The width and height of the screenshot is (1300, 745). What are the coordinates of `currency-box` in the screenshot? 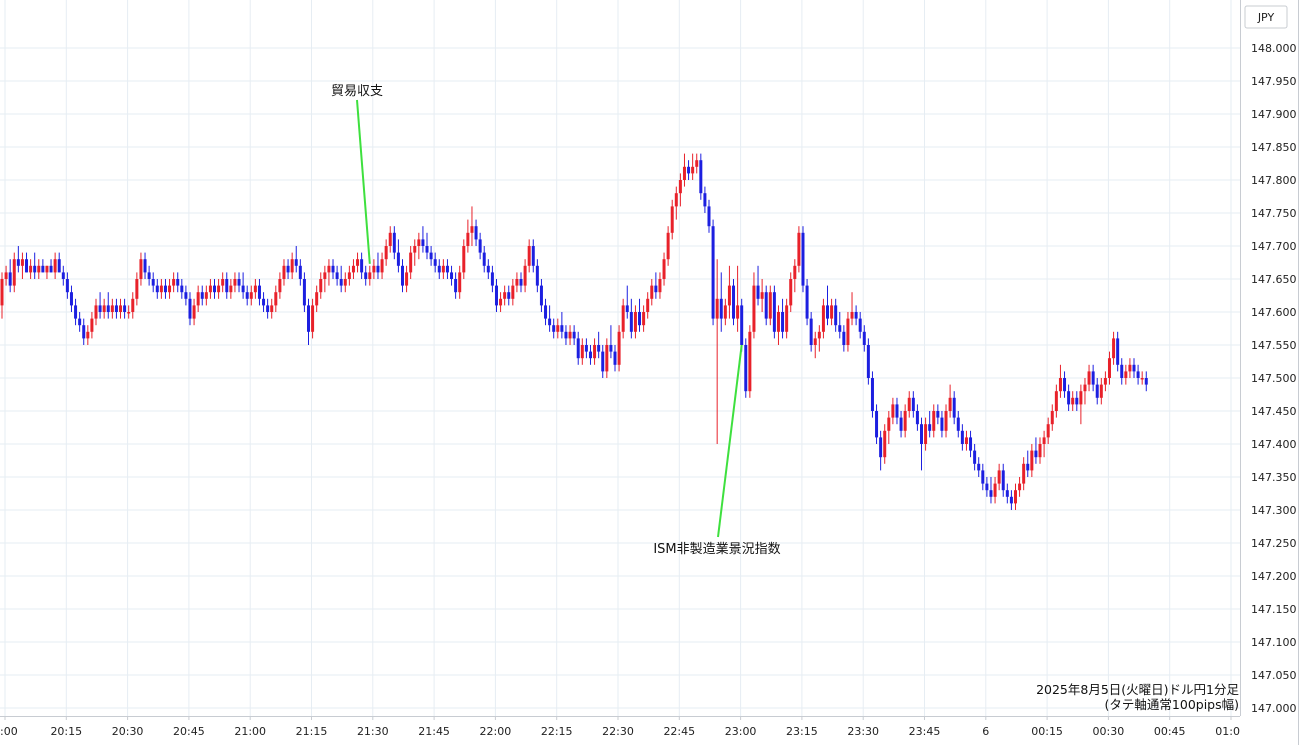 It's located at (1266, 17).